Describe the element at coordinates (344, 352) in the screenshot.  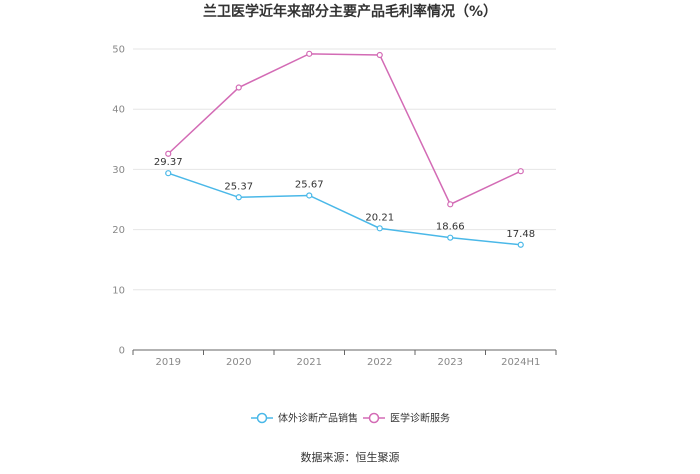
I see `x-axis` at that location.